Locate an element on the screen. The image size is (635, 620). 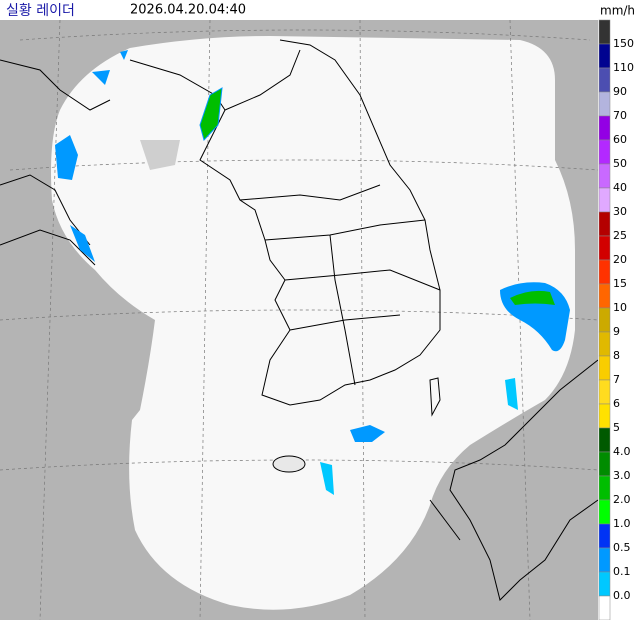
legend-label: 0.1 is located at coordinates (622, 571).